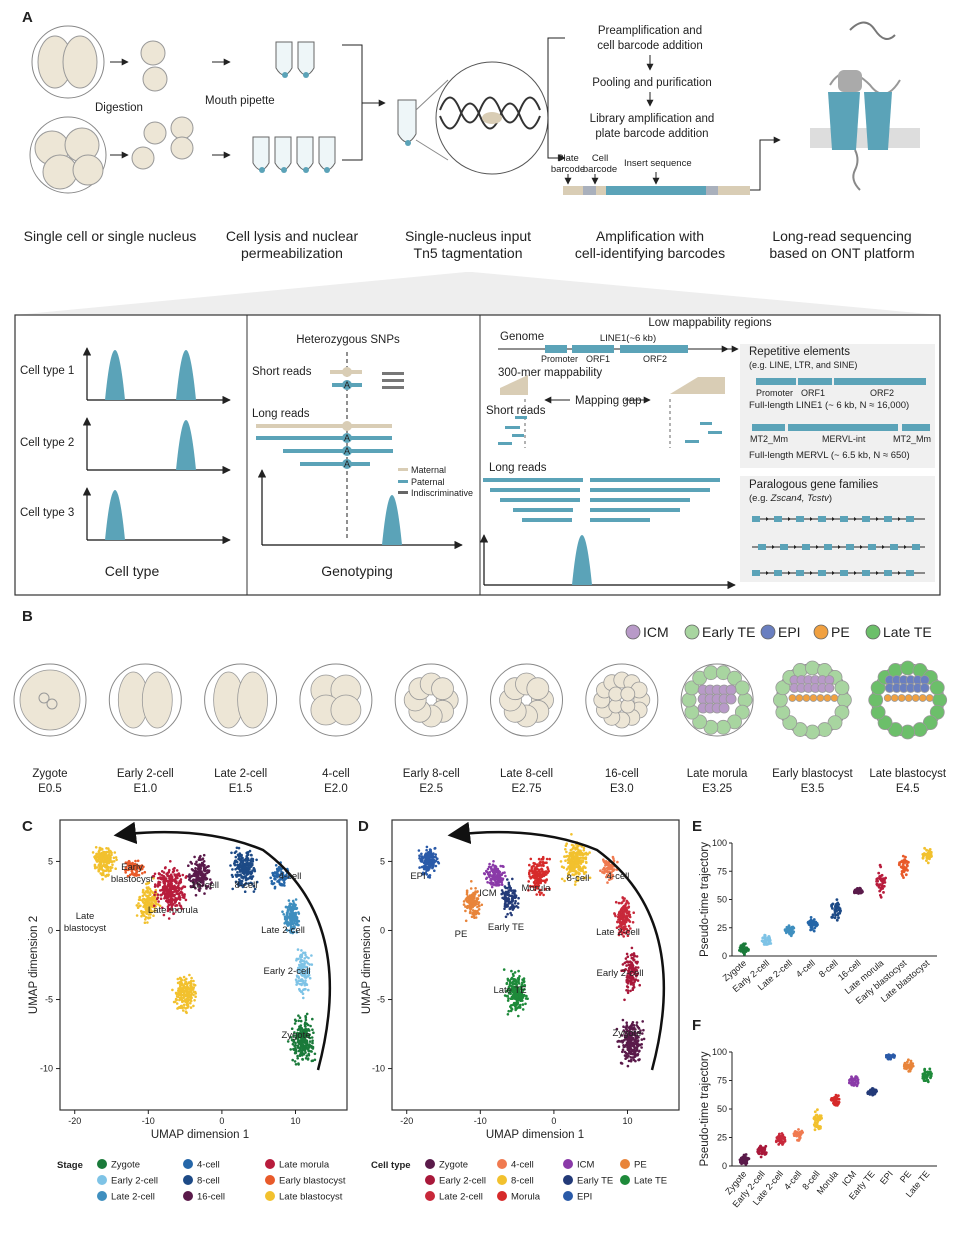  I want to click on x-tick-label: 10, so click(295, 1121).